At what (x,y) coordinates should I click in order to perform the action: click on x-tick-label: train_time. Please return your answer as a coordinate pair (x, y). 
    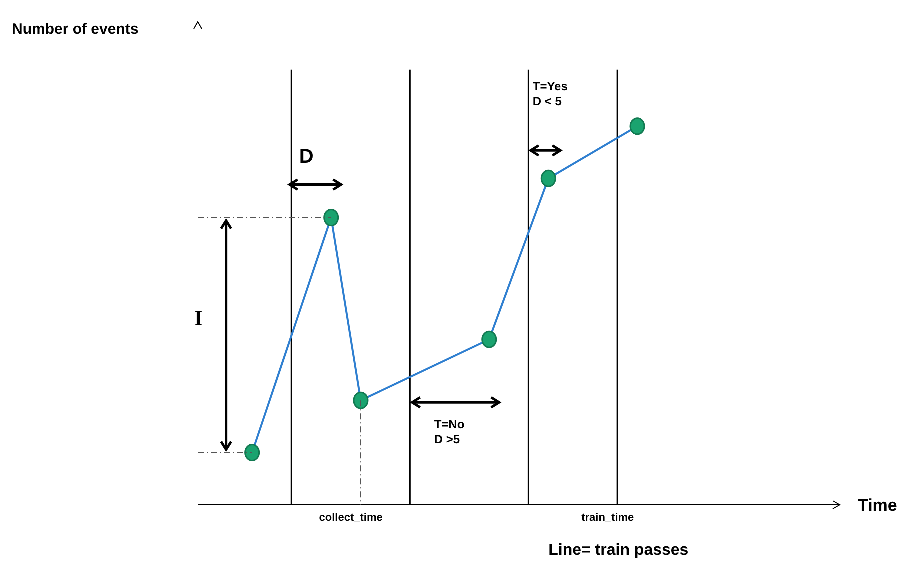
    Looking at the image, I should click on (608, 518).